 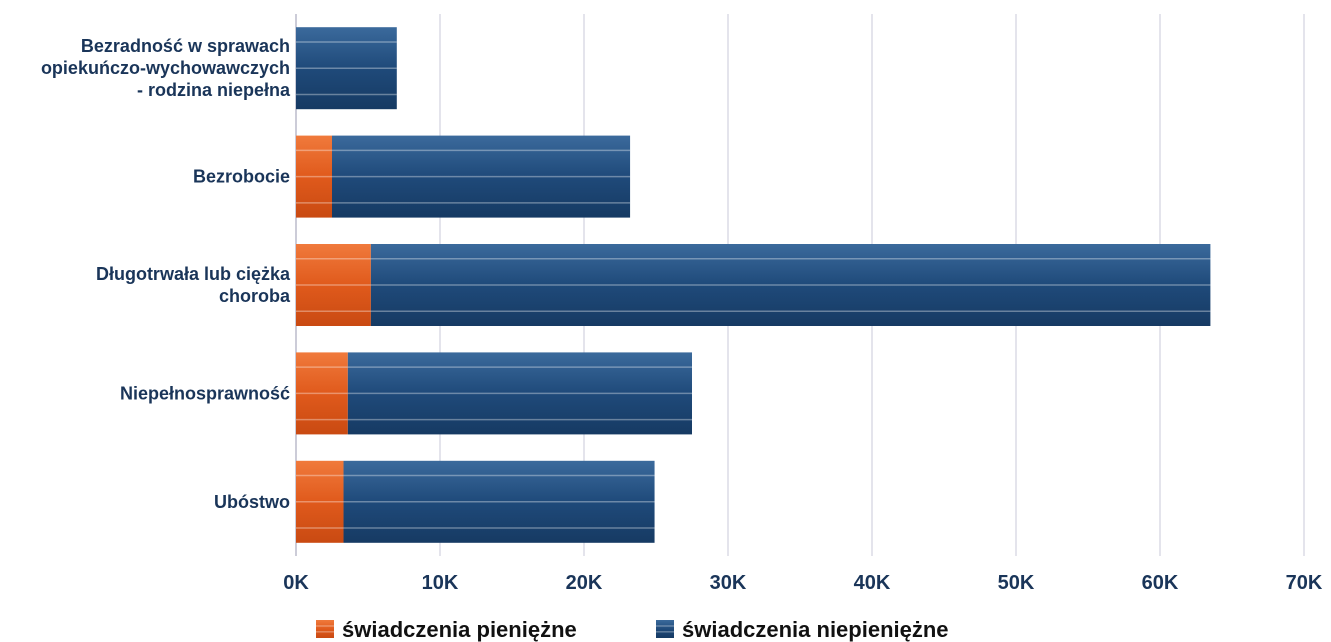 What do you see at coordinates (584, 583) in the screenshot?
I see `x-tick-label: 20K` at bounding box center [584, 583].